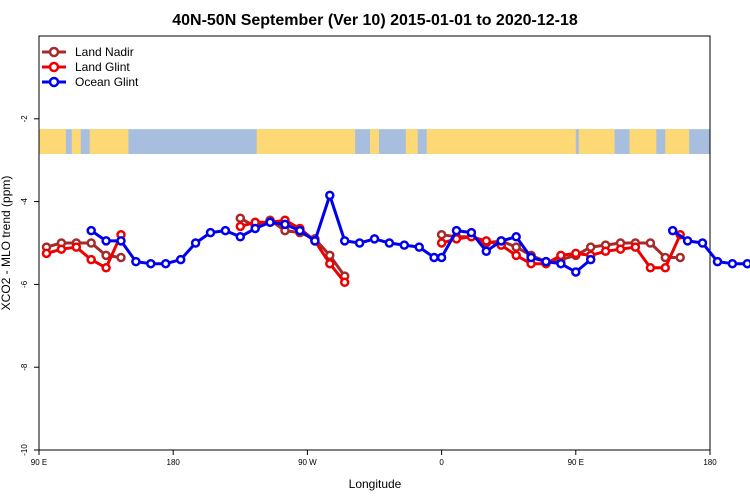 Image resolution: width=750 pixels, height=500 pixels. I want to click on series-line, so click(262, 229).